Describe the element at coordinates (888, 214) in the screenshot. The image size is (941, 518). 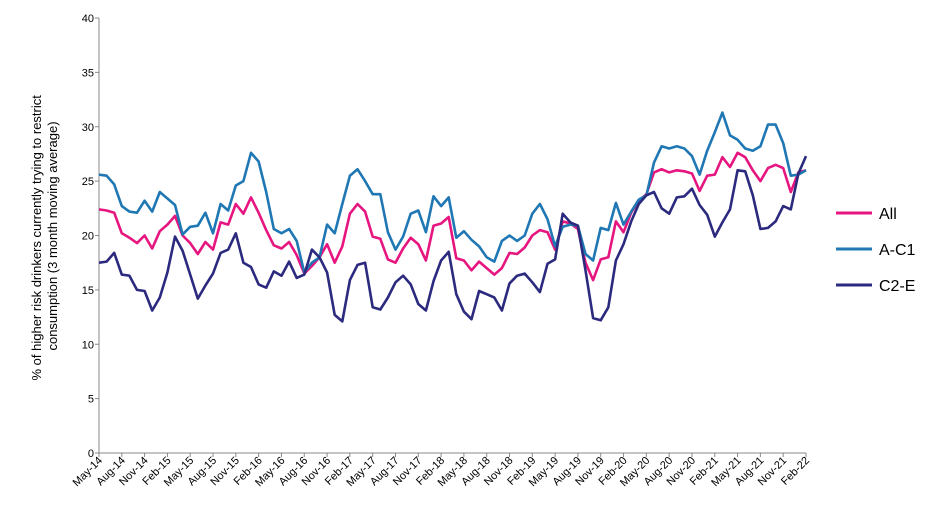
I see `legend-label-all: All` at that location.